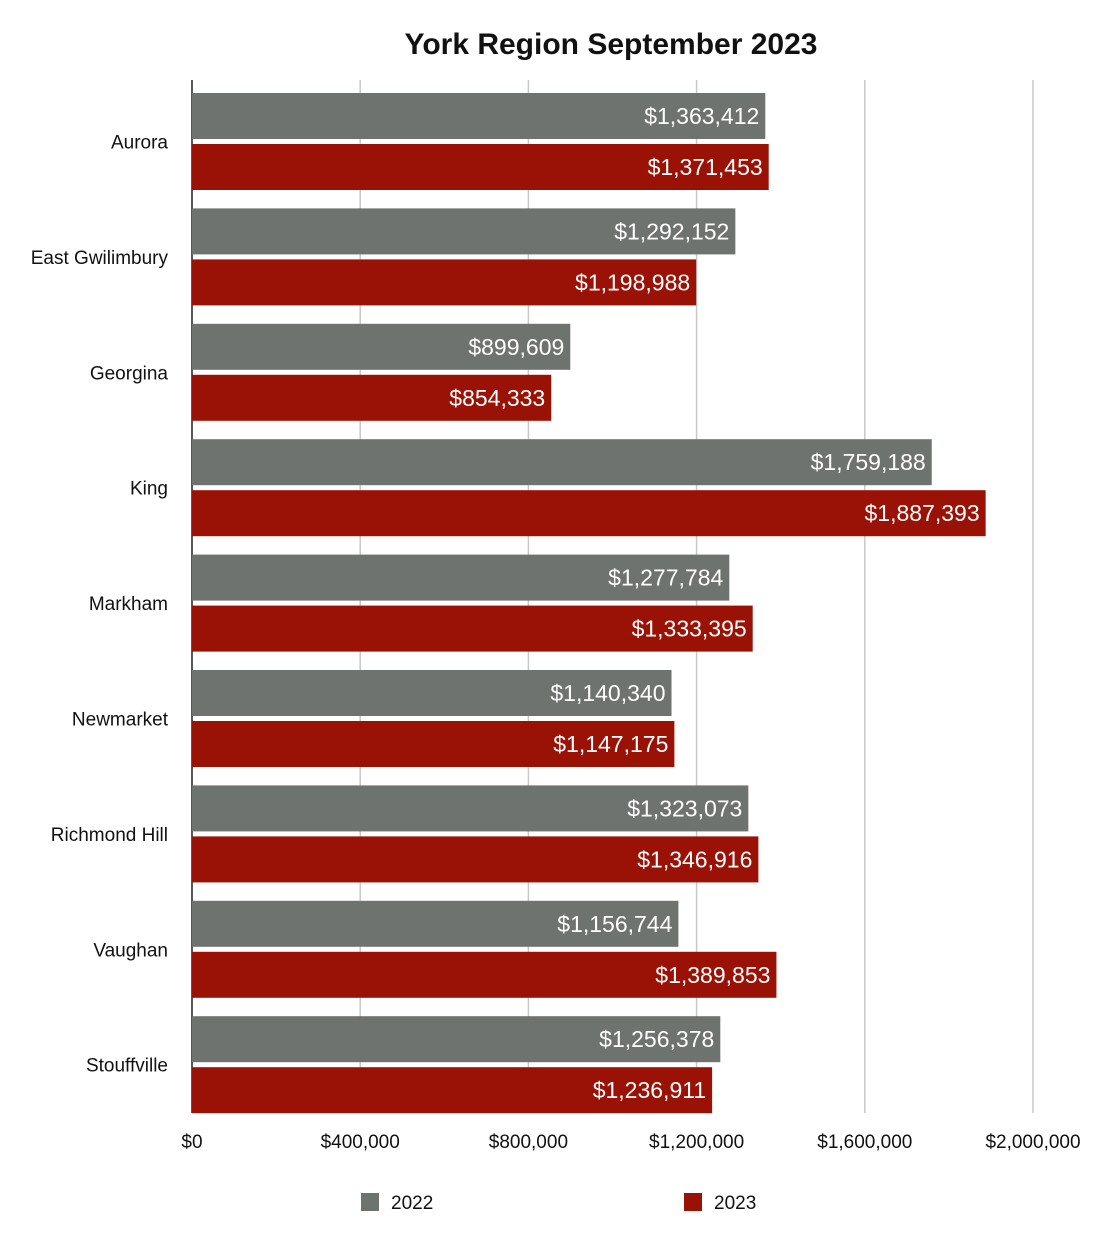  What do you see at coordinates (656, 1039) in the screenshot?
I see `bar-value-label: $1,256,378` at bounding box center [656, 1039].